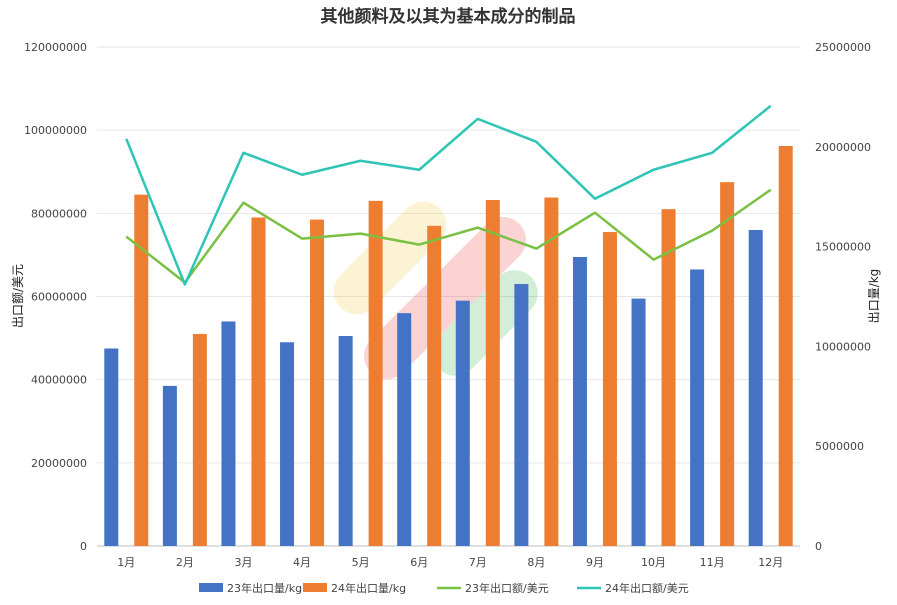 The height and width of the screenshot is (605, 897). I want to click on left-tick-label: 40000000, so click(59, 380).